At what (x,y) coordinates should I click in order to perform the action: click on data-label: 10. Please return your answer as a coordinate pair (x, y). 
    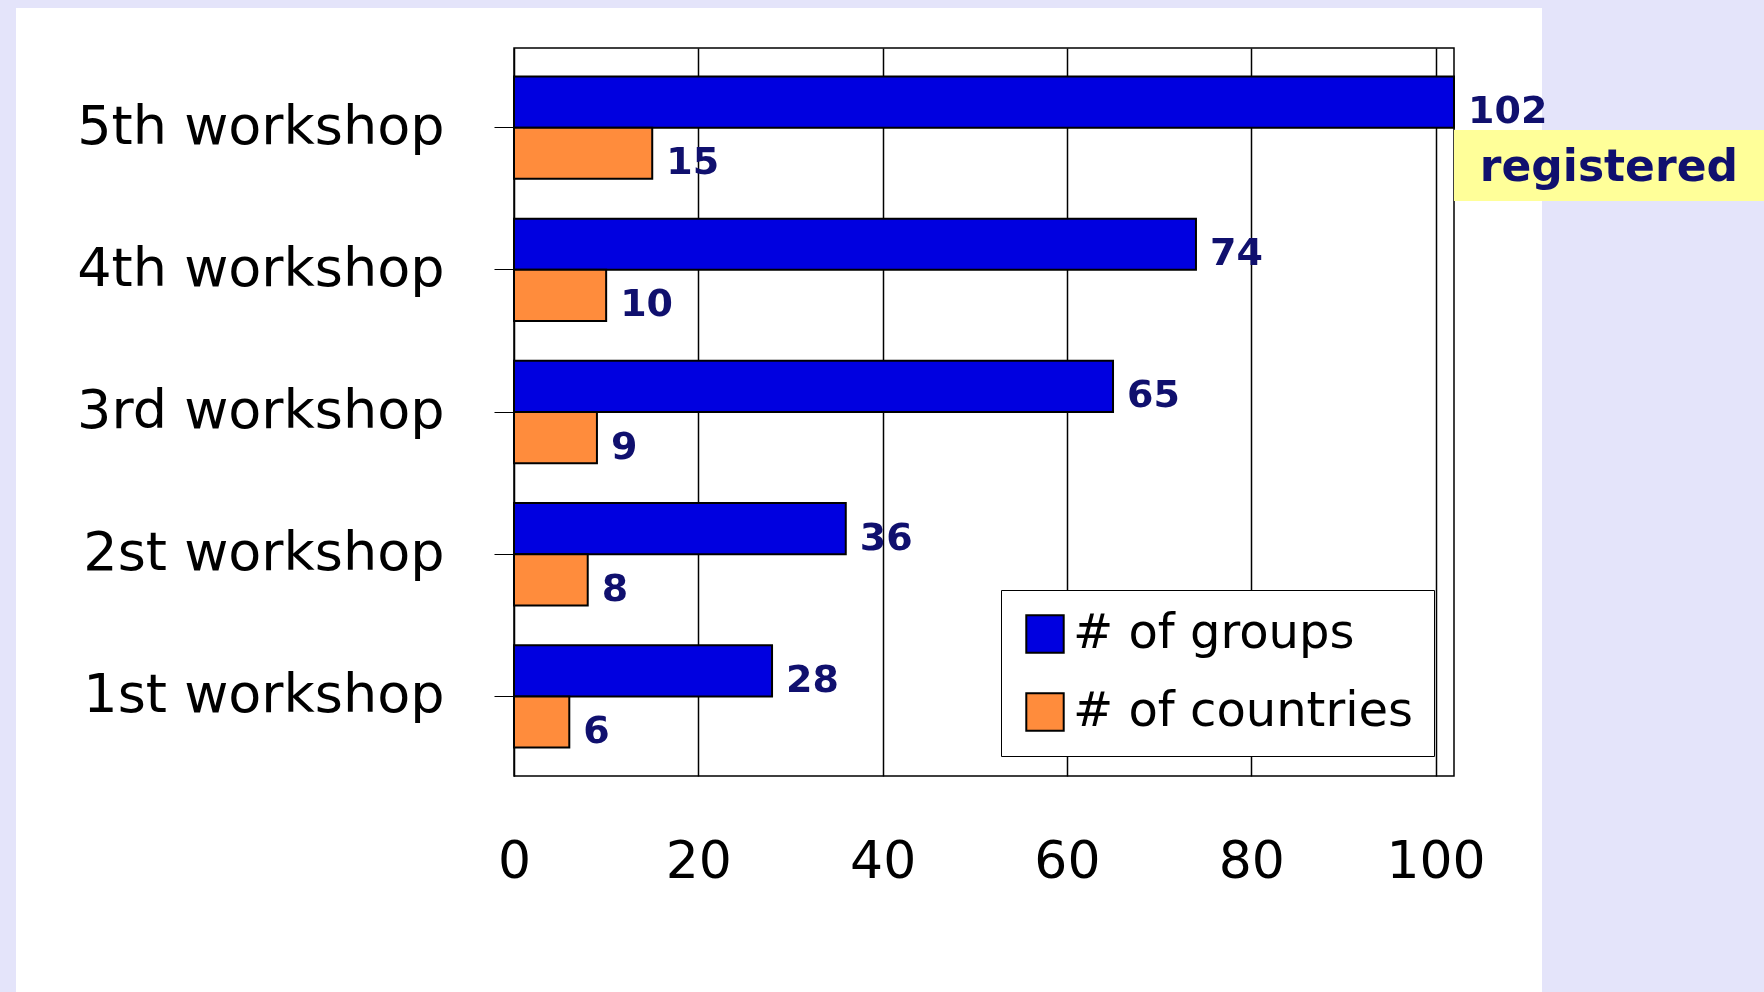
    Looking at the image, I should click on (647, 303).